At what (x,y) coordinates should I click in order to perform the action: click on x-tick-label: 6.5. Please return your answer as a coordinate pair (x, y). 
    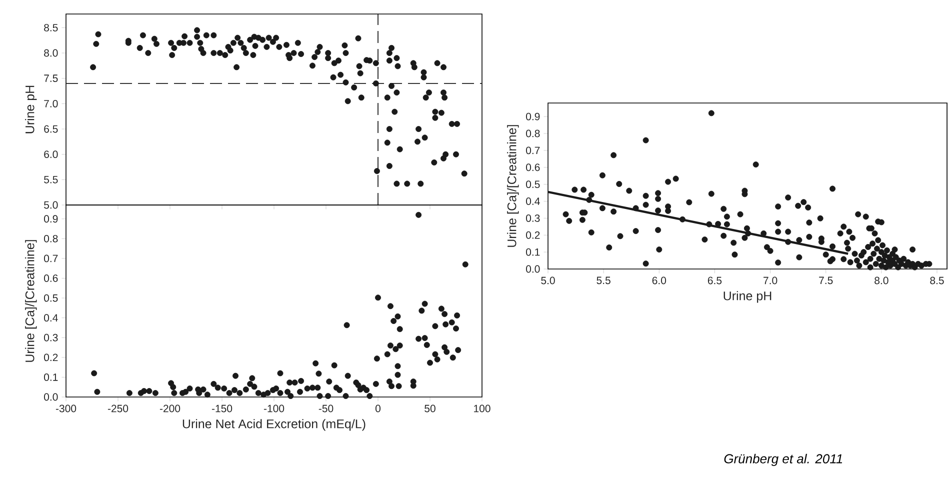
    Looking at the image, I should click on (715, 280).